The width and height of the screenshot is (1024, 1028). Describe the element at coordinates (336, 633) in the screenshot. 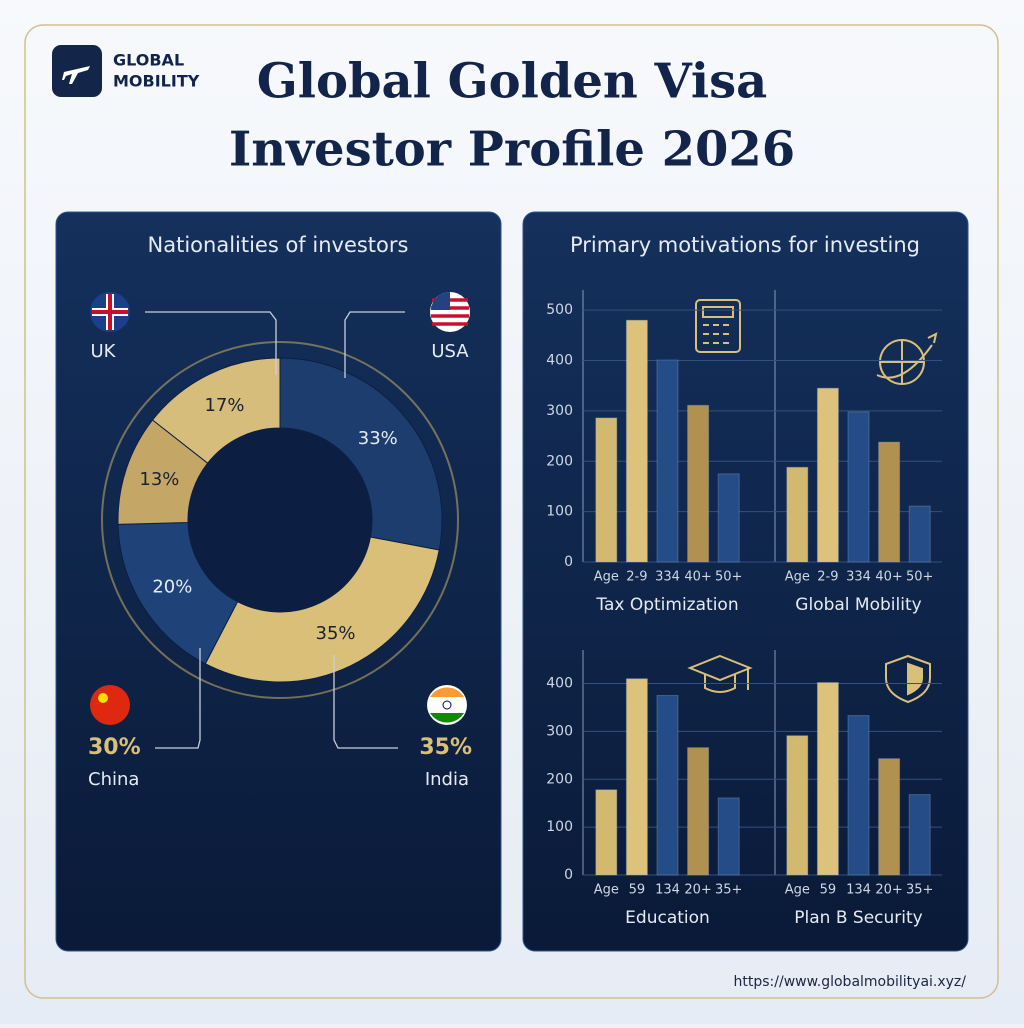

I see `segment-label: 35%` at that location.